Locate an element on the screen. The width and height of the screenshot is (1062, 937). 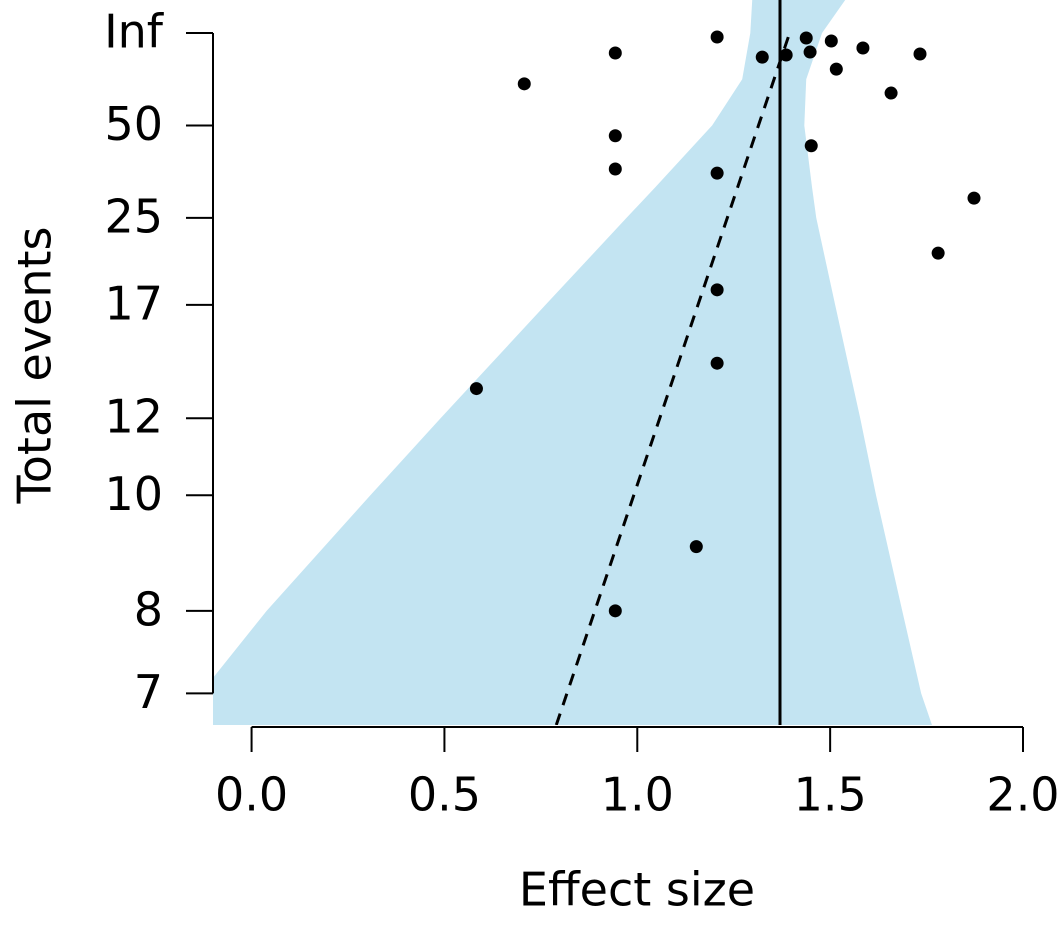
y-axis-label: Total events is located at coordinates (35, 365).